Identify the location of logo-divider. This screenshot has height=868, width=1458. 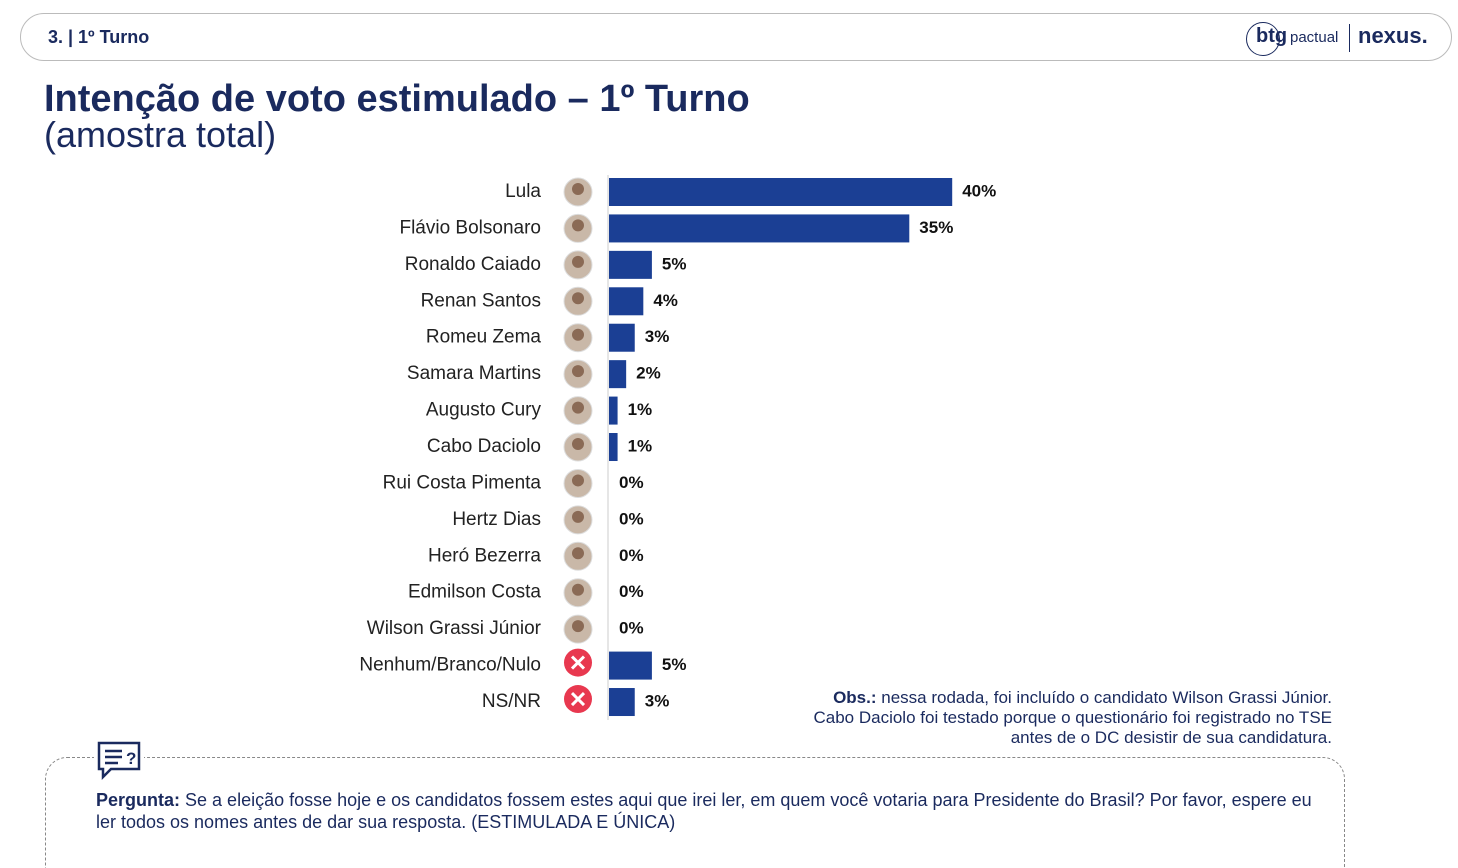
(1349, 38).